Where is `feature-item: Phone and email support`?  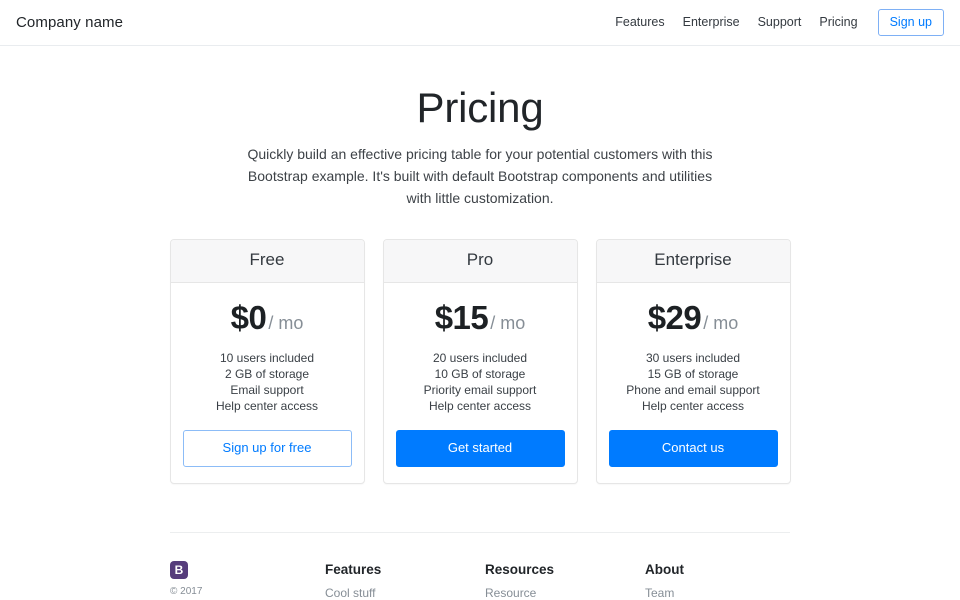 feature-item: Phone and email support is located at coordinates (693, 389).